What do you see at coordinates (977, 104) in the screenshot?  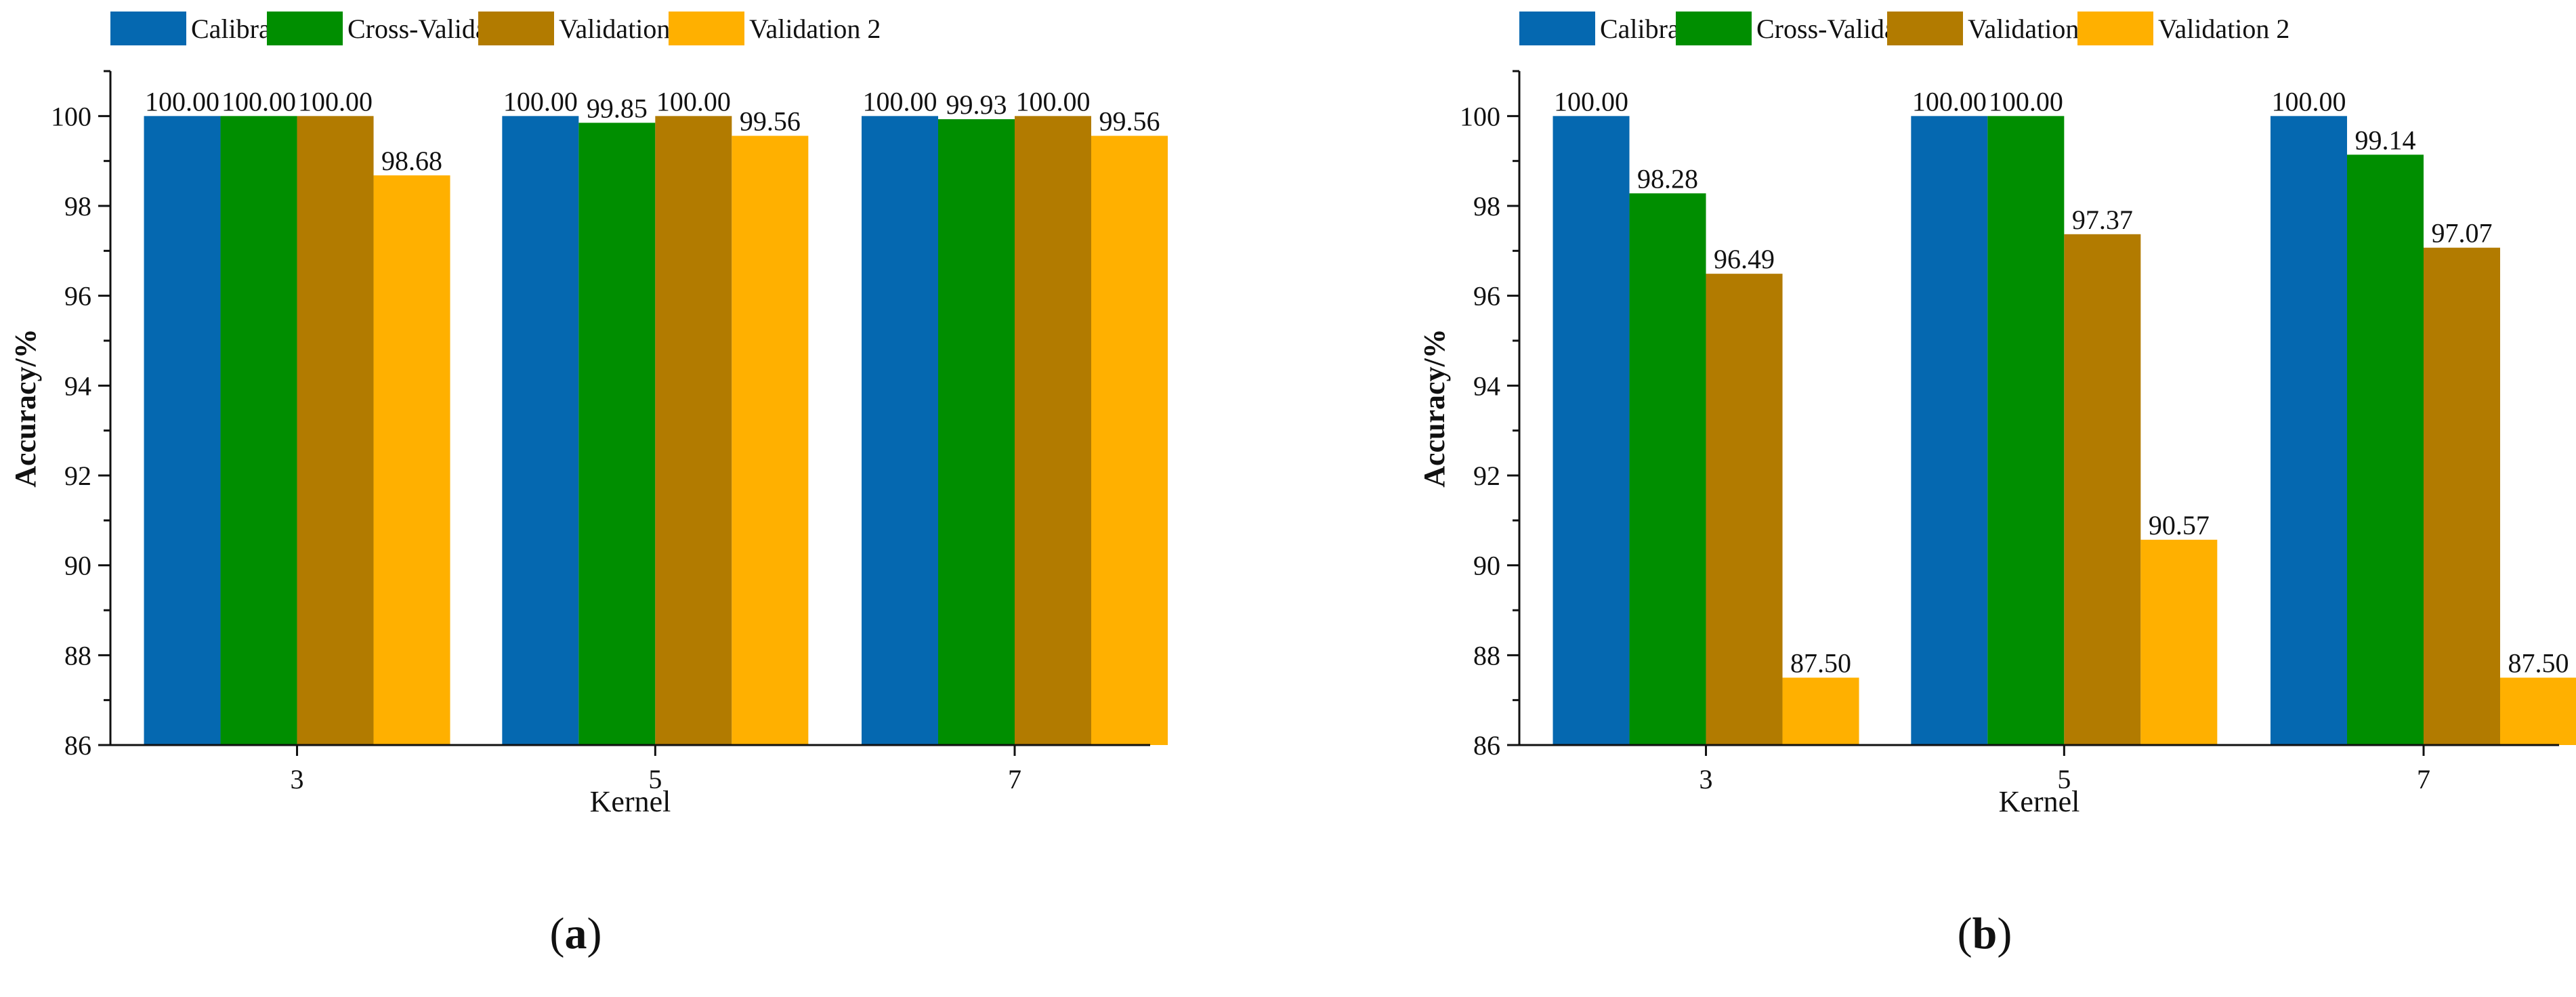 I see `value-label-2-1: 99.93` at bounding box center [977, 104].